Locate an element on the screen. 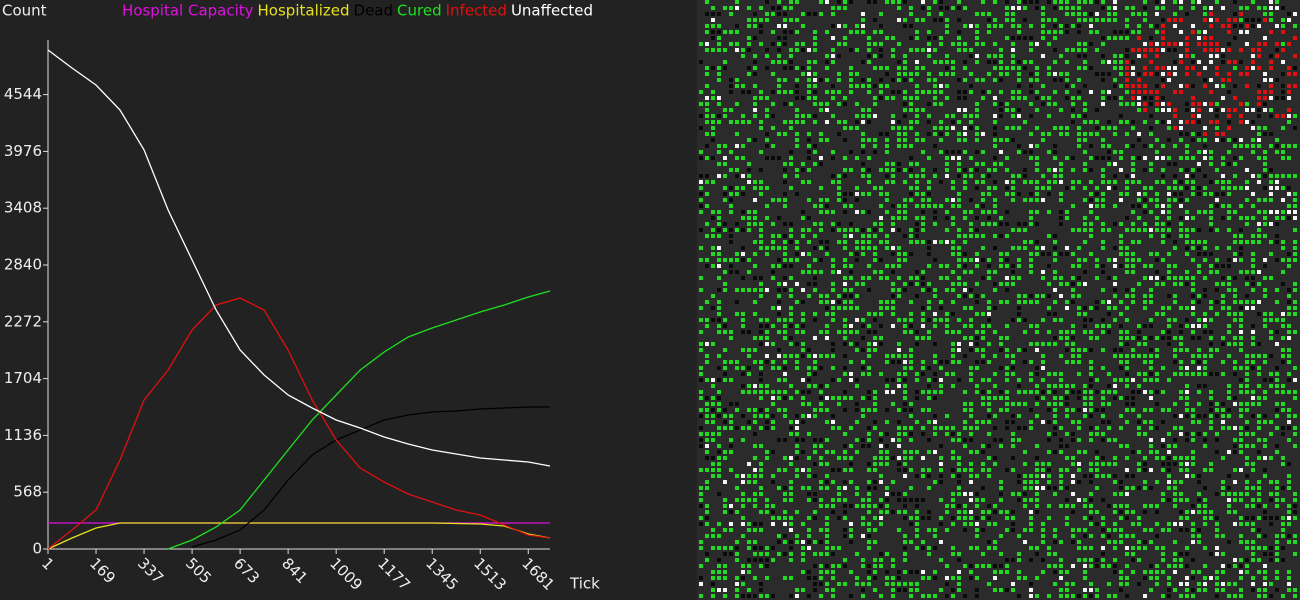  y-tick-label: 2272 is located at coordinates (23, 321).